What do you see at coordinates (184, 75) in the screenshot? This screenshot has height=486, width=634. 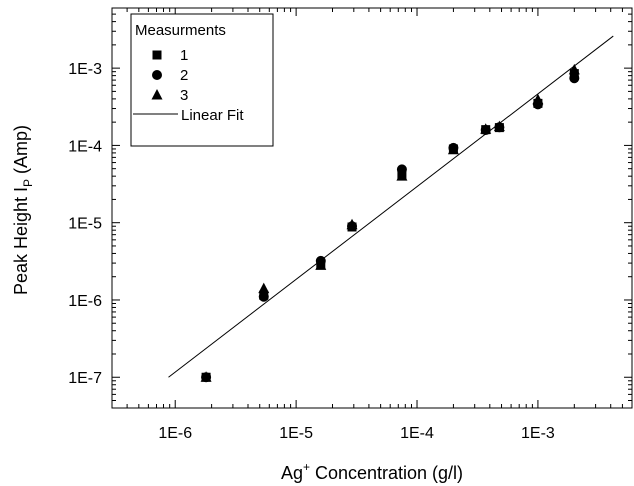 I see `legend-entry-label: 2` at bounding box center [184, 75].